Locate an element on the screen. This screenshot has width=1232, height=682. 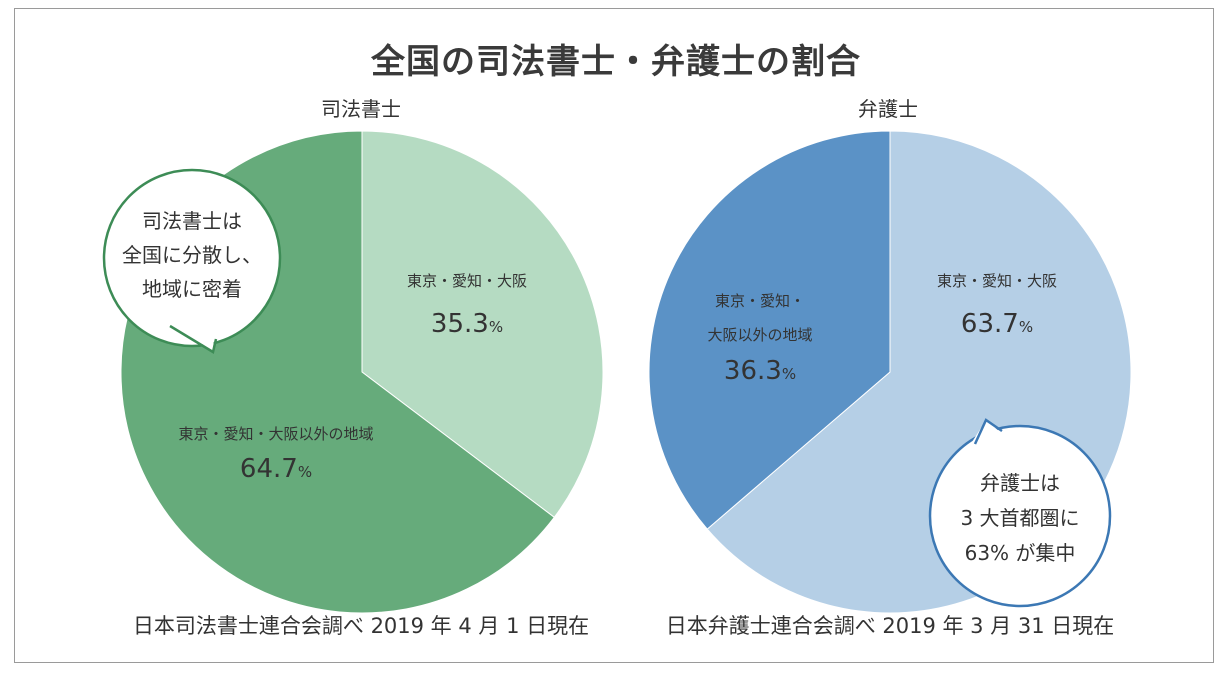
left-callout-line-2: 全国に分散し、 is located at coordinates (192, 255).